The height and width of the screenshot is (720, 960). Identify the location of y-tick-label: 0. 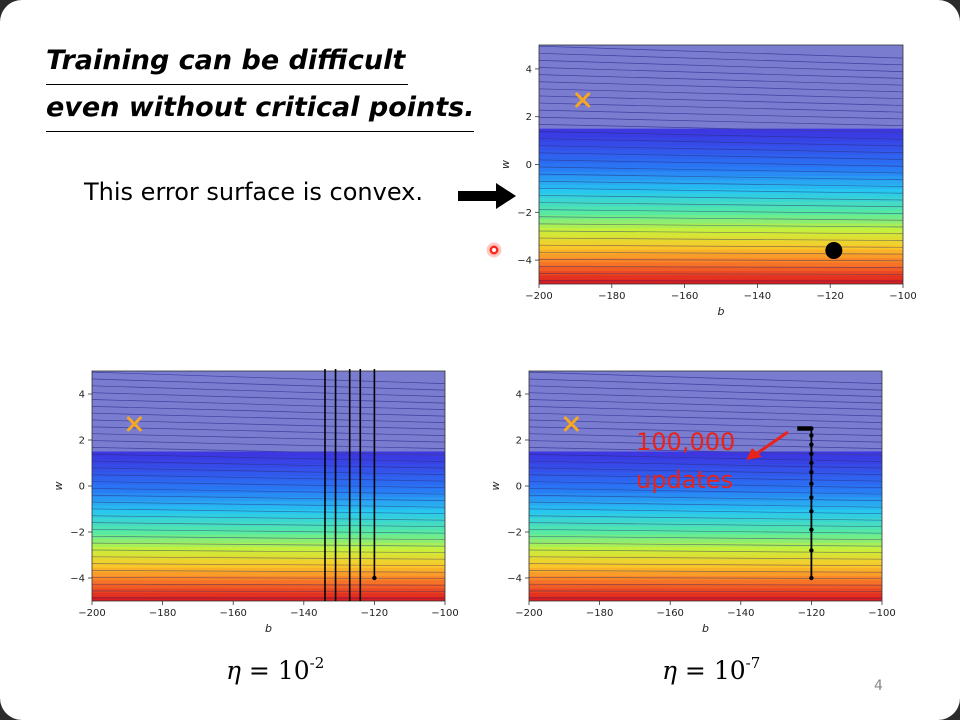
(82, 487).